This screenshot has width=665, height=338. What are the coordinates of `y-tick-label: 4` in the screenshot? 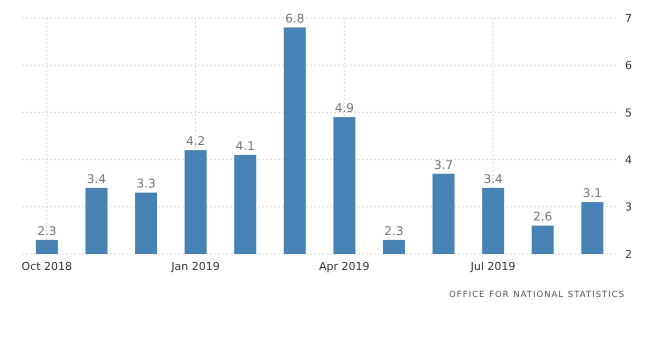 It's located at (628, 160).